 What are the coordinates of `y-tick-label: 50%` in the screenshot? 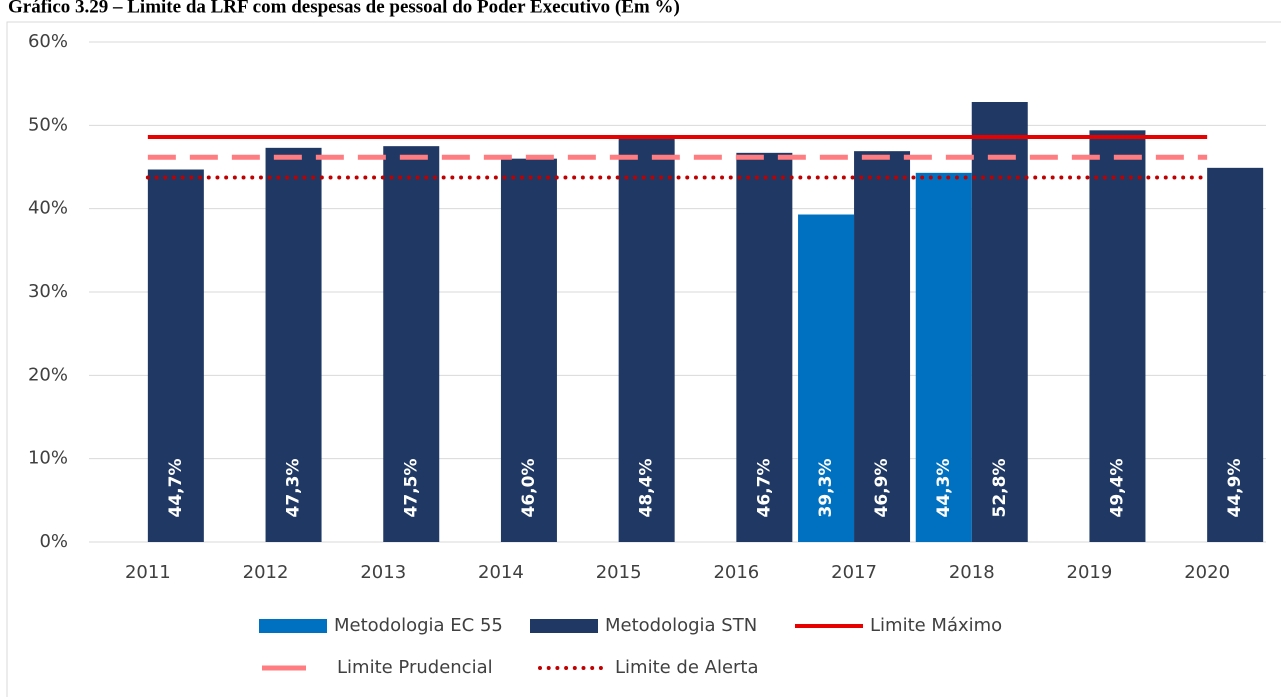 It's located at (48, 124).